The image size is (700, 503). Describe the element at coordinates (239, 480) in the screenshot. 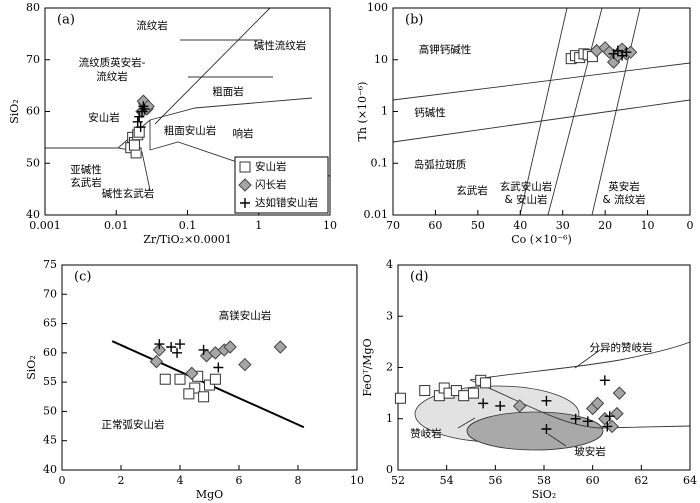

I see `x-tick-label: 6` at that location.